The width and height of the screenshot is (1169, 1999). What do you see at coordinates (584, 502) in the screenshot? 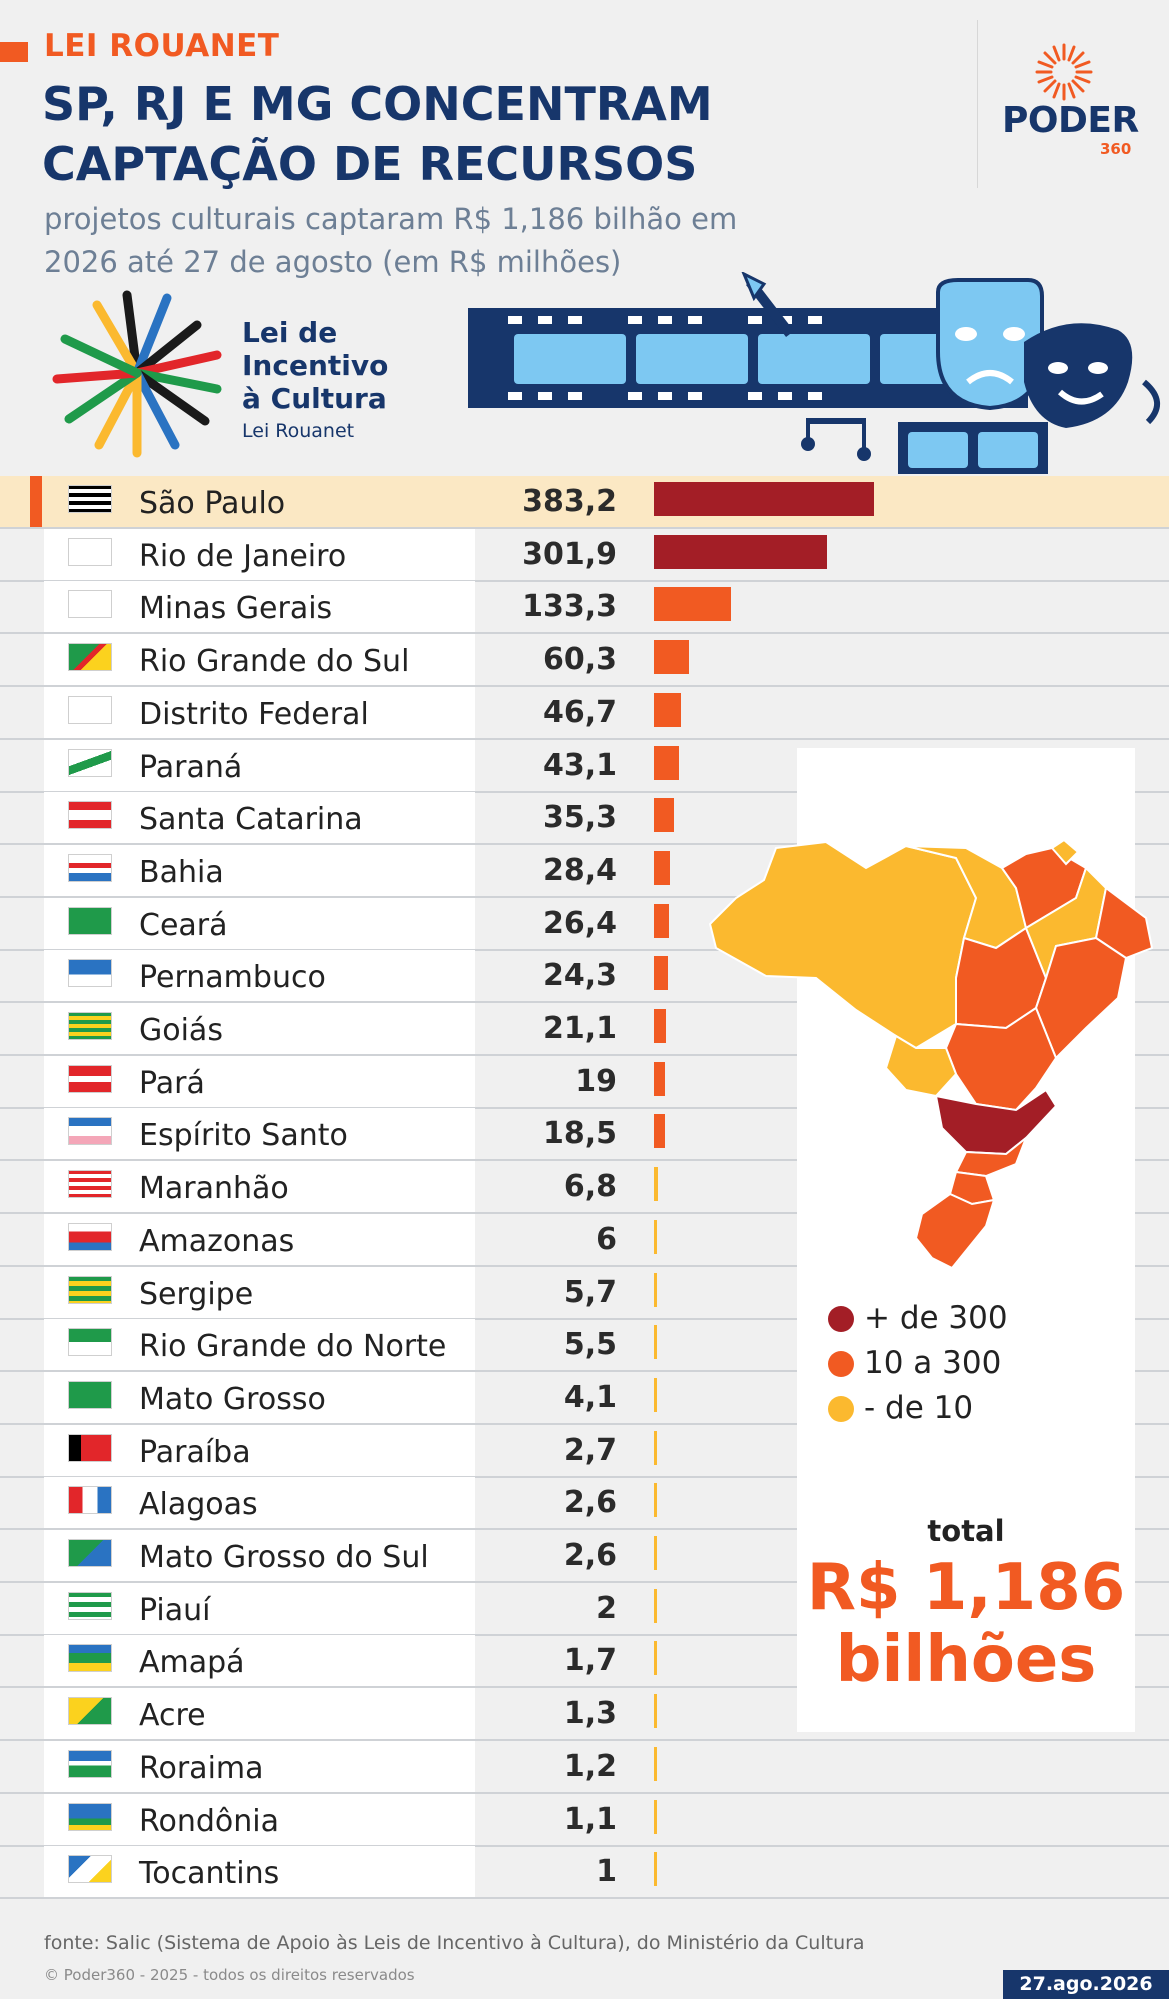
I see `table-row: São Paulo 383,2` at bounding box center [584, 502].